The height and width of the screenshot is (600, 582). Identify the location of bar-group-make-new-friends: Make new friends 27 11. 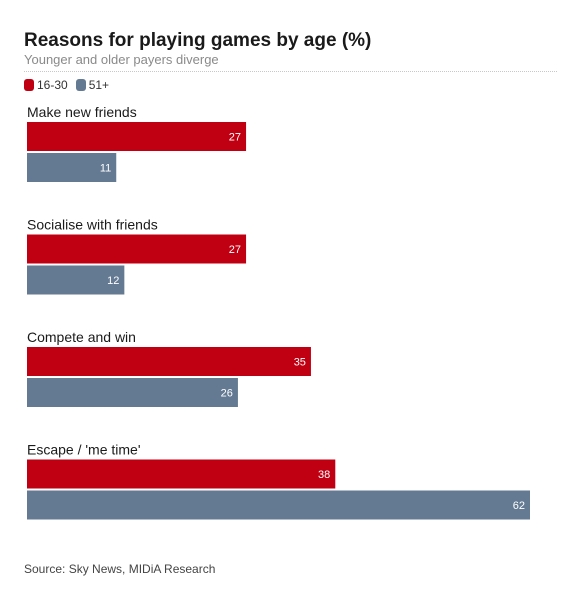
(137, 143).